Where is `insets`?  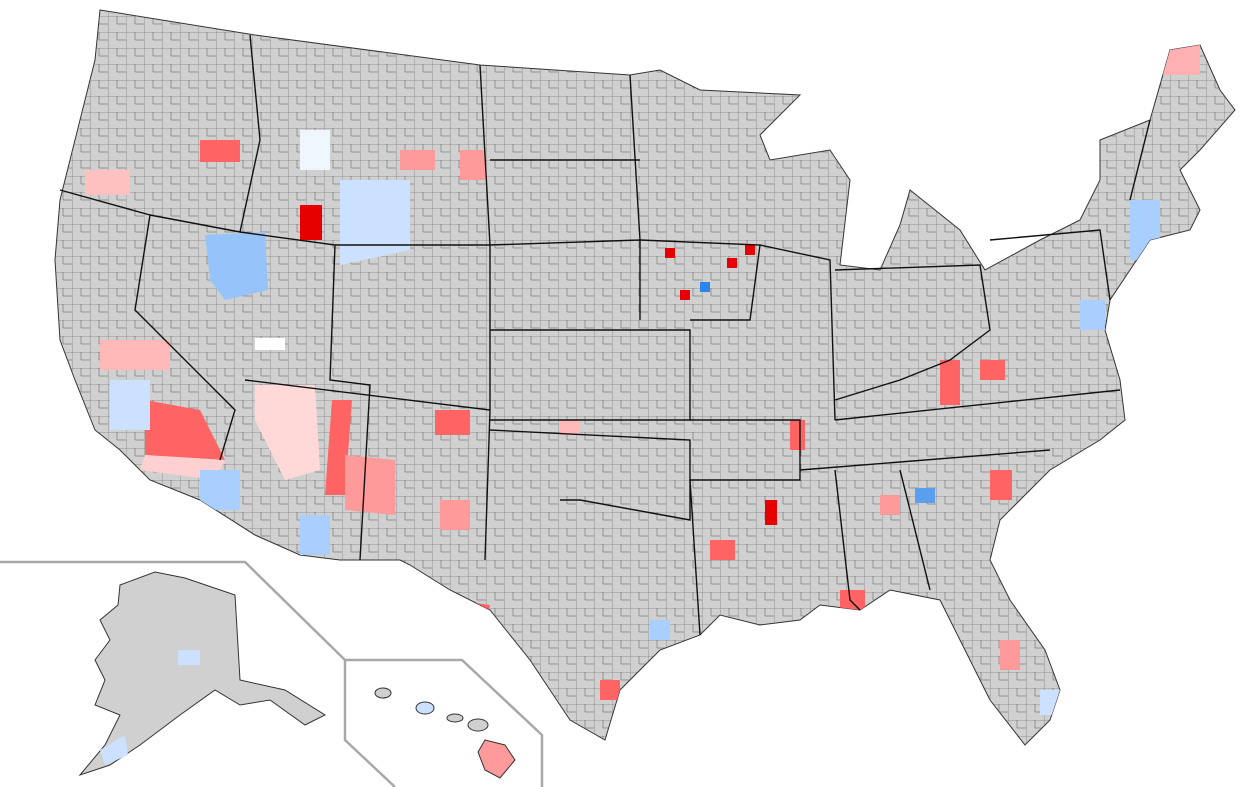 insets is located at coordinates (272, 673).